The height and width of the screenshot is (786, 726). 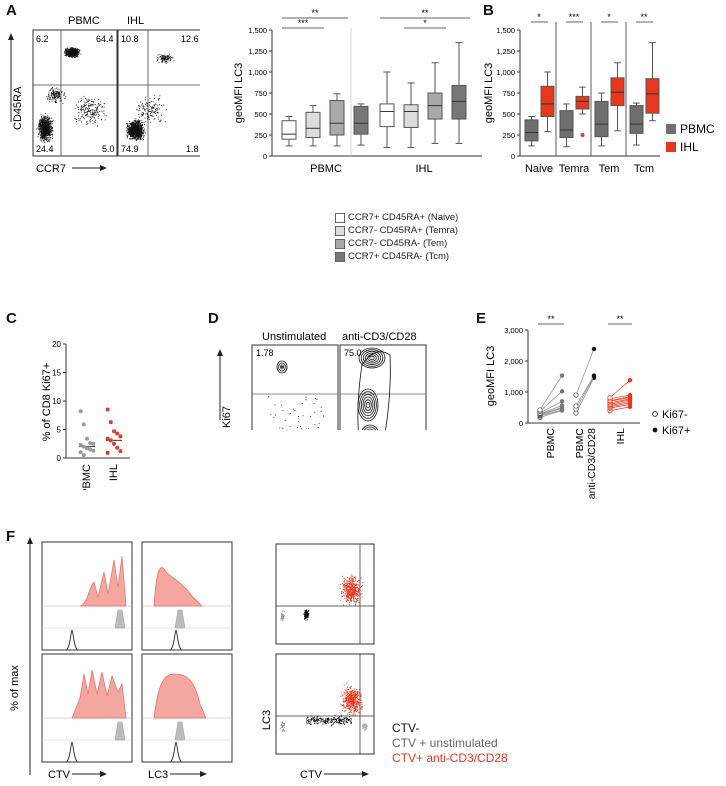 What do you see at coordinates (227, 417) in the screenshot?
I see `panel-d-ylabel: Ki67` at bounding box center [227, 417].